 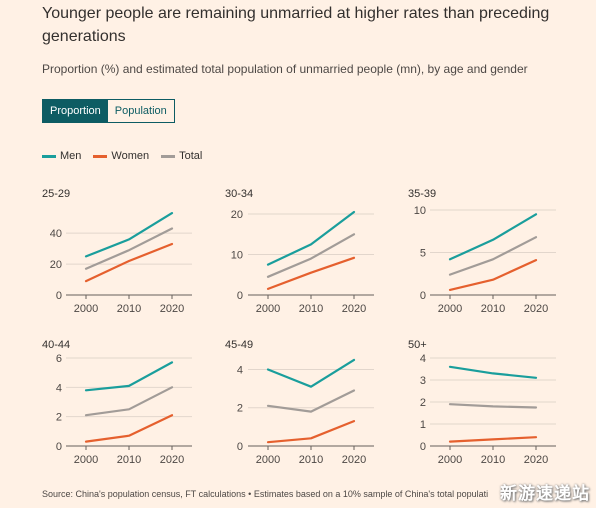 I want to click on watermark-logo: 新游速递站, so click(x=545, y=493).